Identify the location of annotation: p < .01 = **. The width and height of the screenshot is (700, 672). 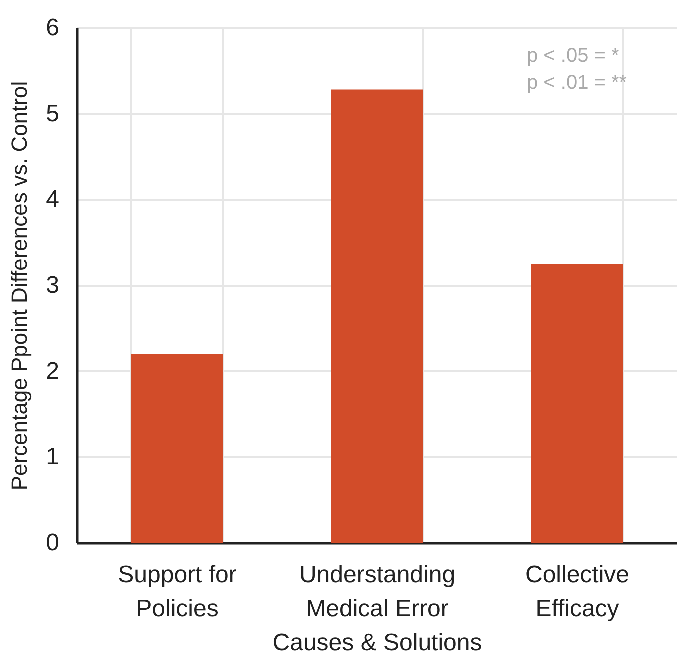
(577, 83).